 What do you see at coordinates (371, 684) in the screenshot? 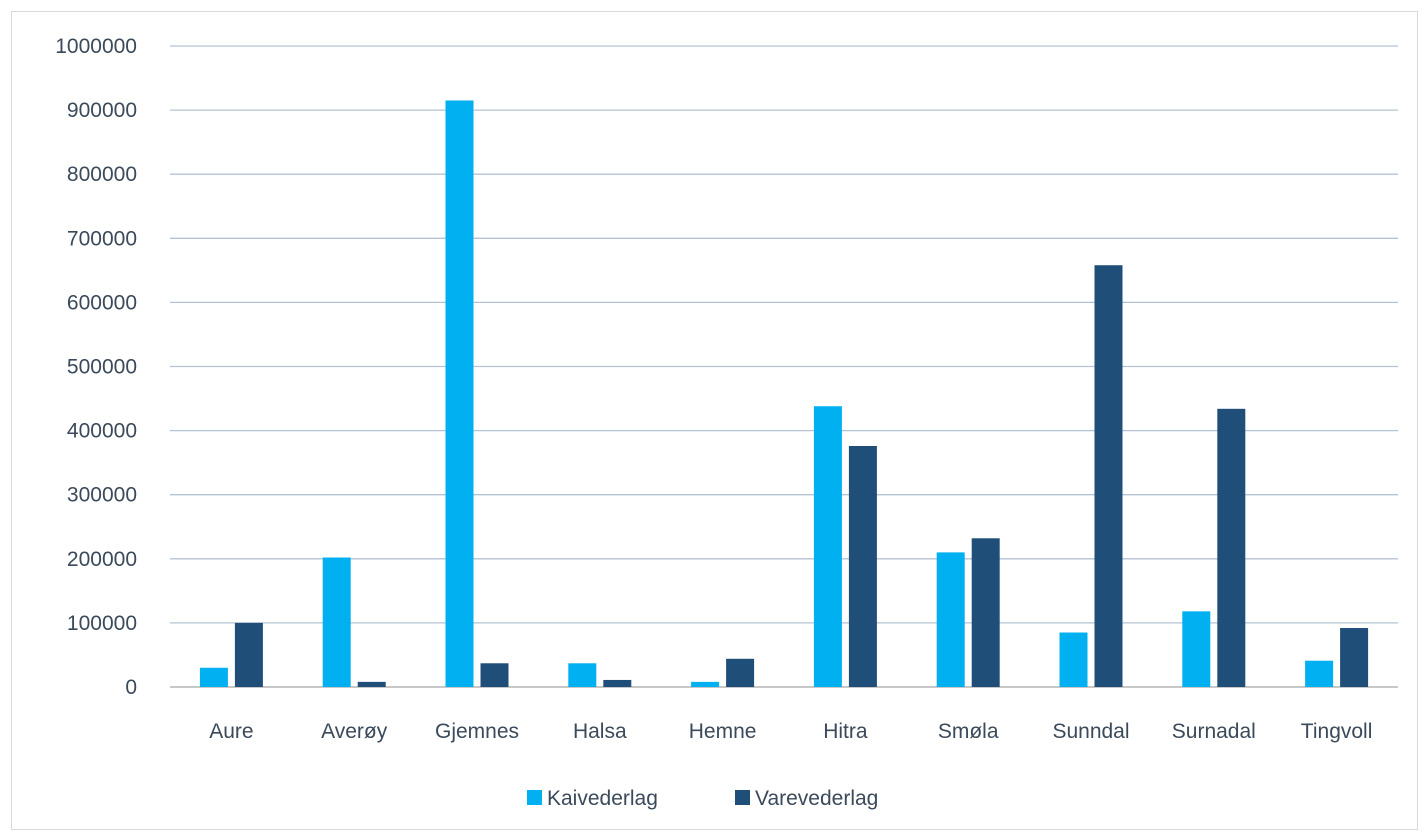
I see `bar-varevederlag-averøy` at bounding box center [371, 684].